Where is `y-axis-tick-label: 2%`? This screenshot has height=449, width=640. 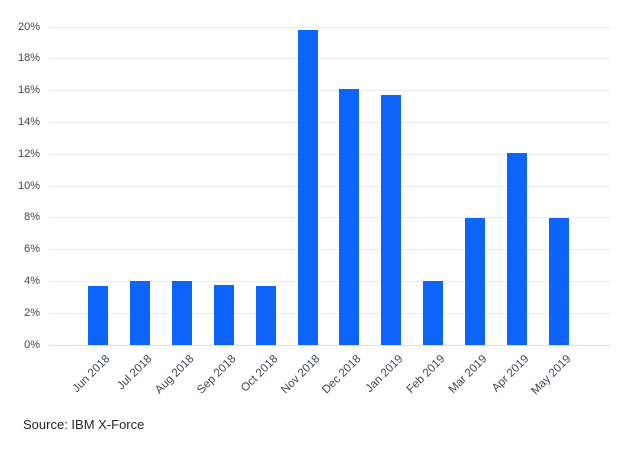 y-axis-tick-label: 2% is located at coordinates (32, 312).